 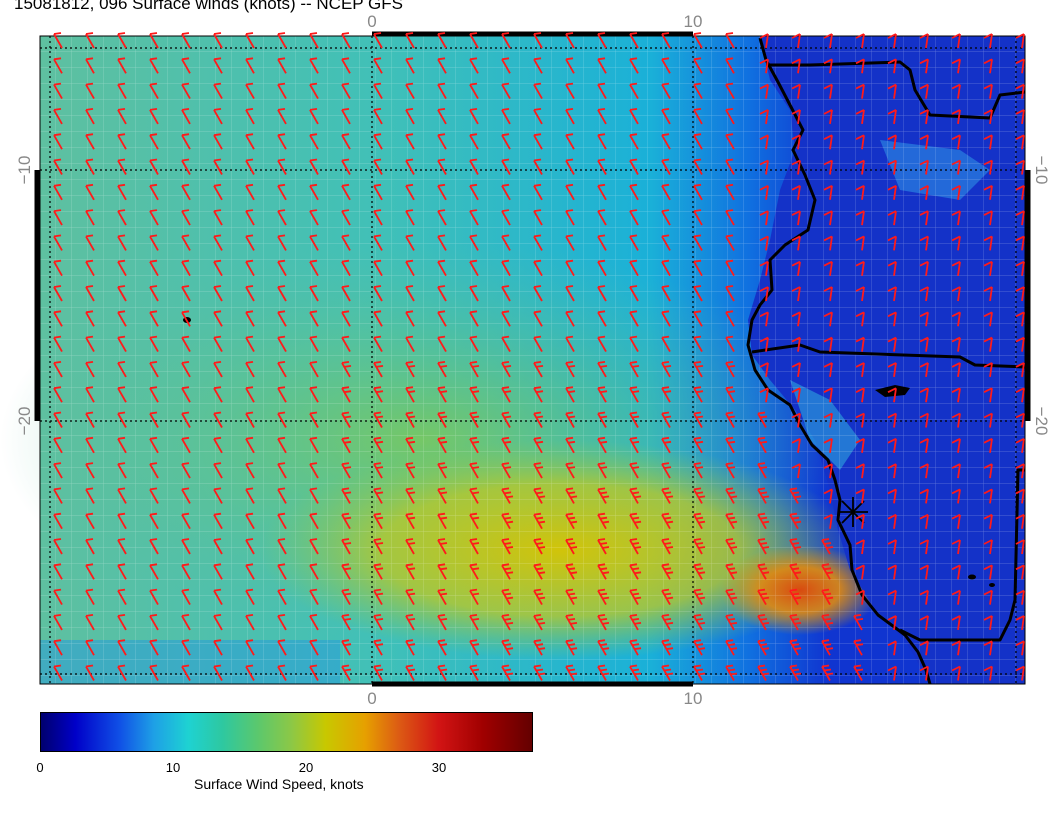 I want to click on colorbar, so click(x=286, y=732).